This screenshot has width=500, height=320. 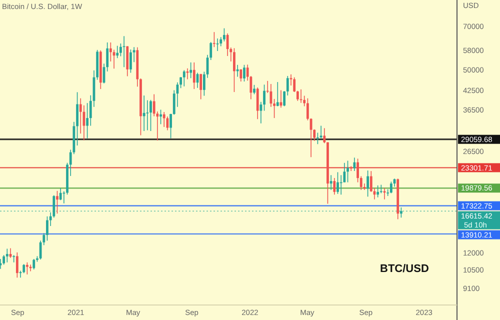 What do you see at coordinates (404, 269) in the screenshot?
I see `annotation: BTC/USD` at bounding box center [404, 269].